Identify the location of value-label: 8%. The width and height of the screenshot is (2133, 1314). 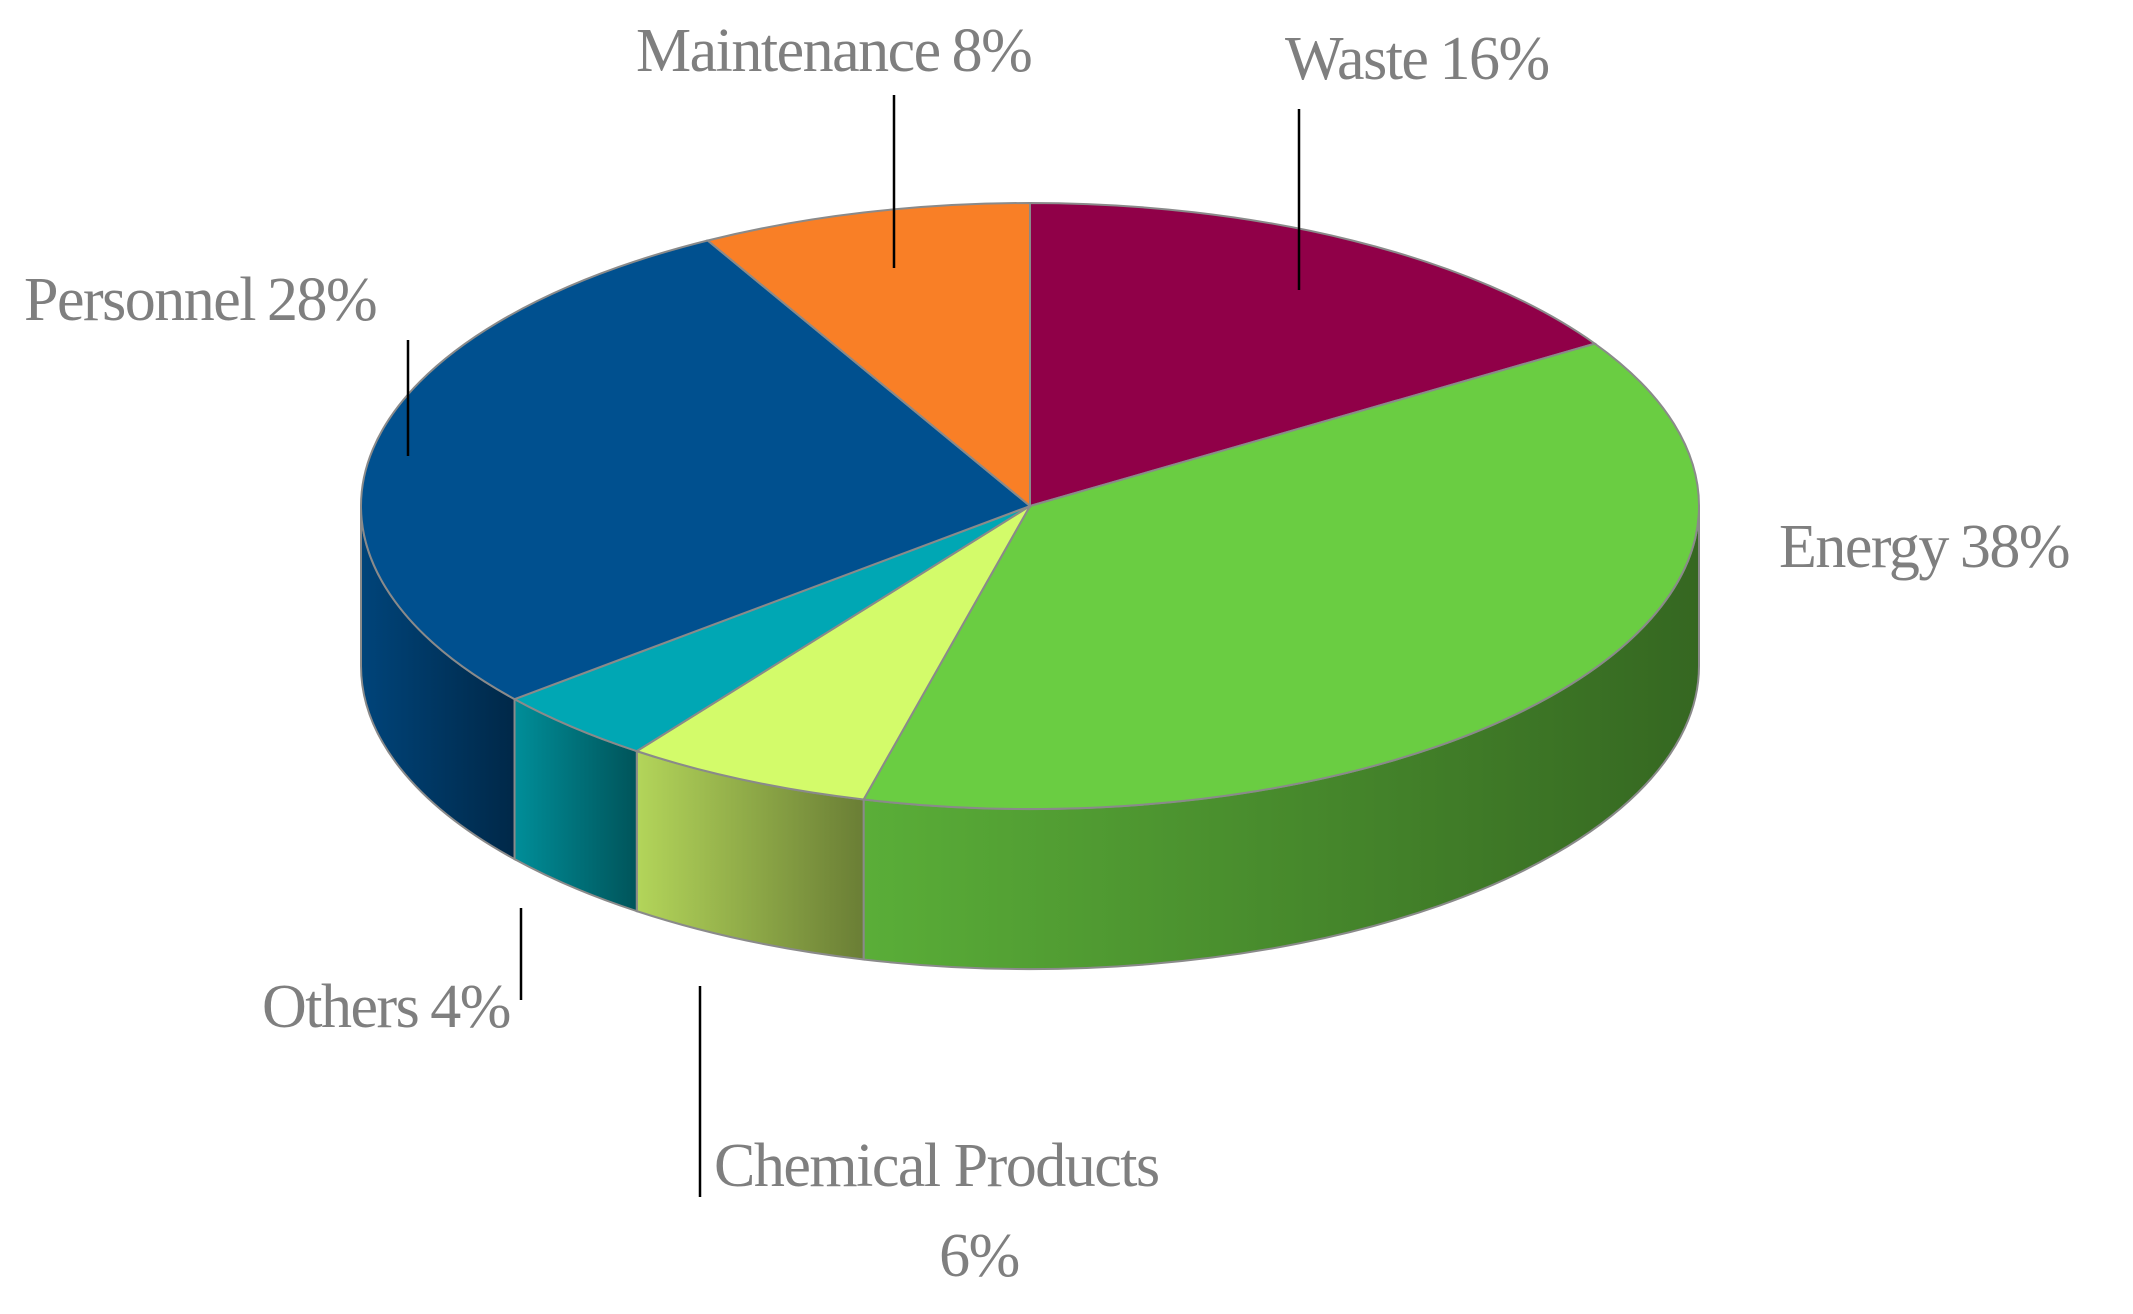
(992, 51).